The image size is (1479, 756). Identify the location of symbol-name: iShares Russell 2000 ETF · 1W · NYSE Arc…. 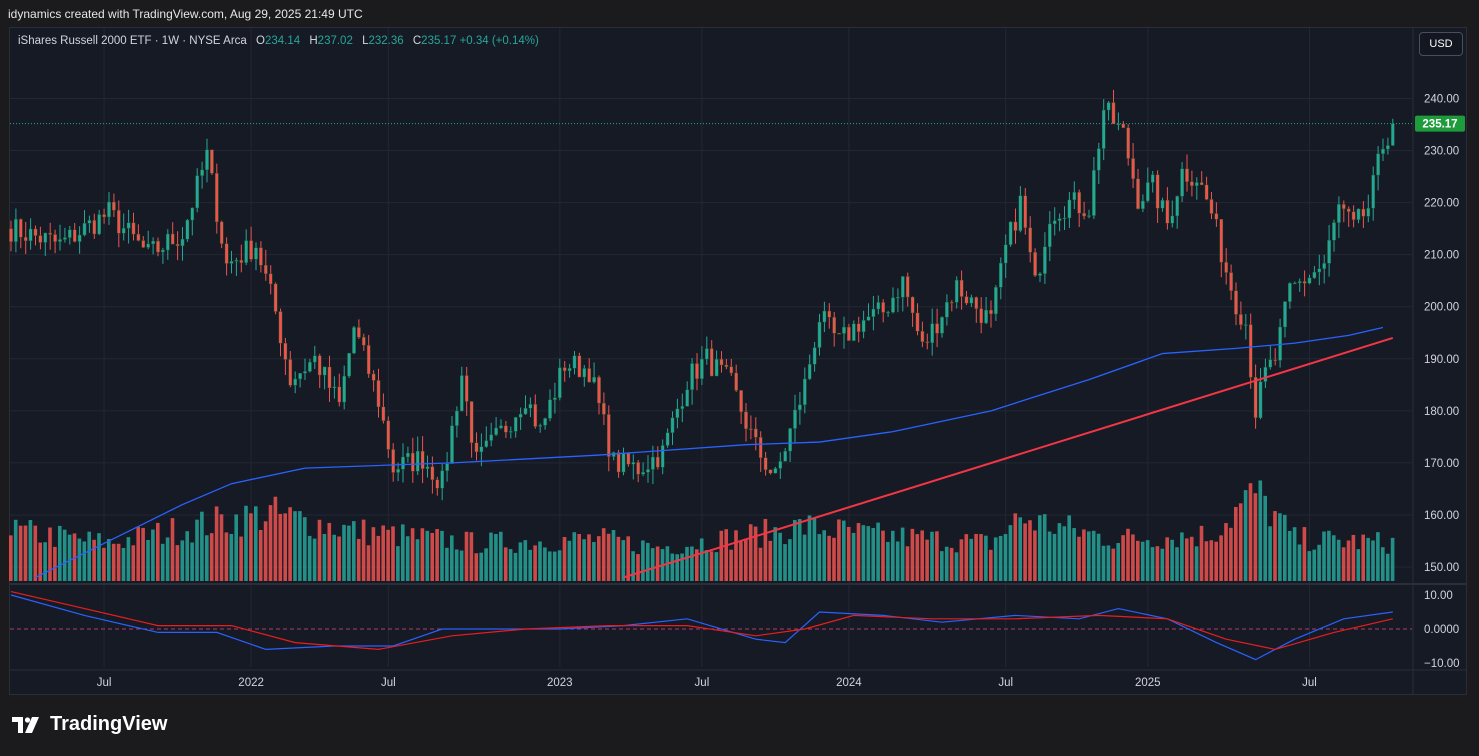
(132, 41).